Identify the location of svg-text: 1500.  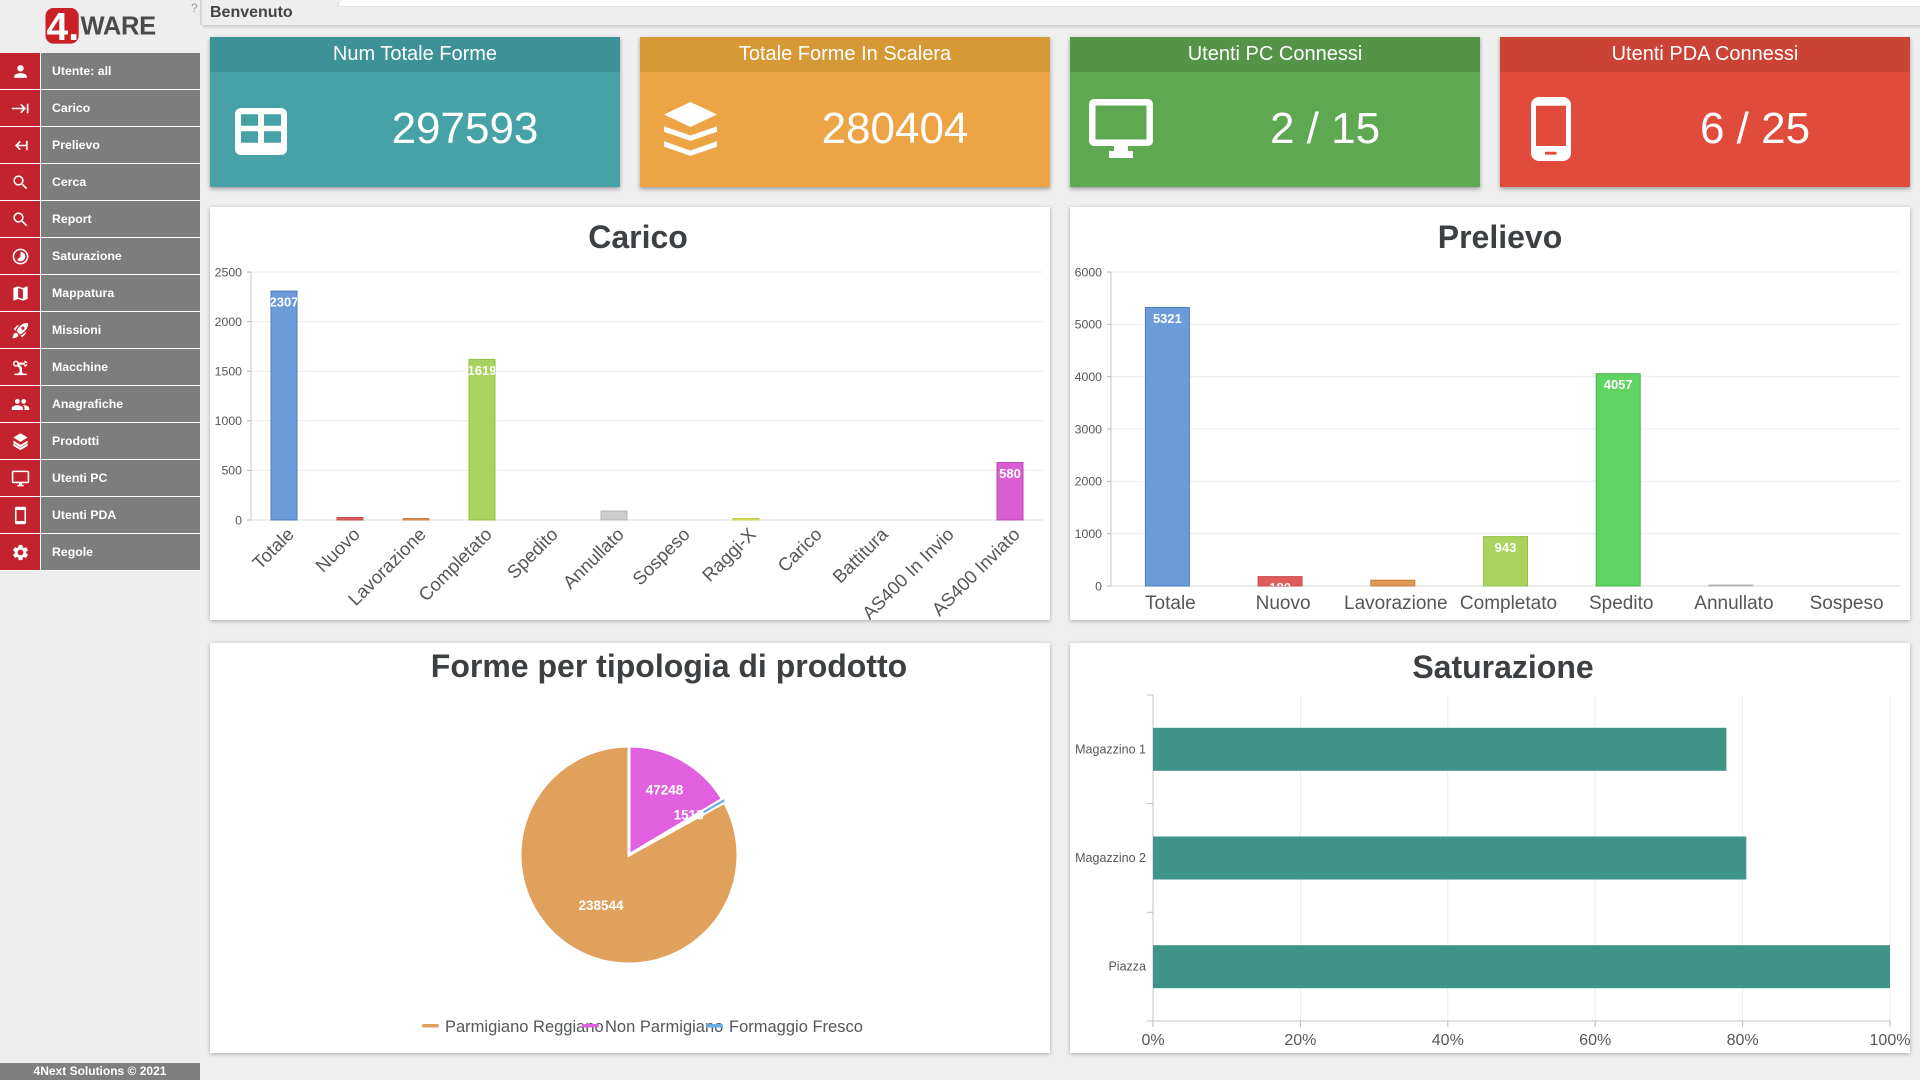
(229, 372).